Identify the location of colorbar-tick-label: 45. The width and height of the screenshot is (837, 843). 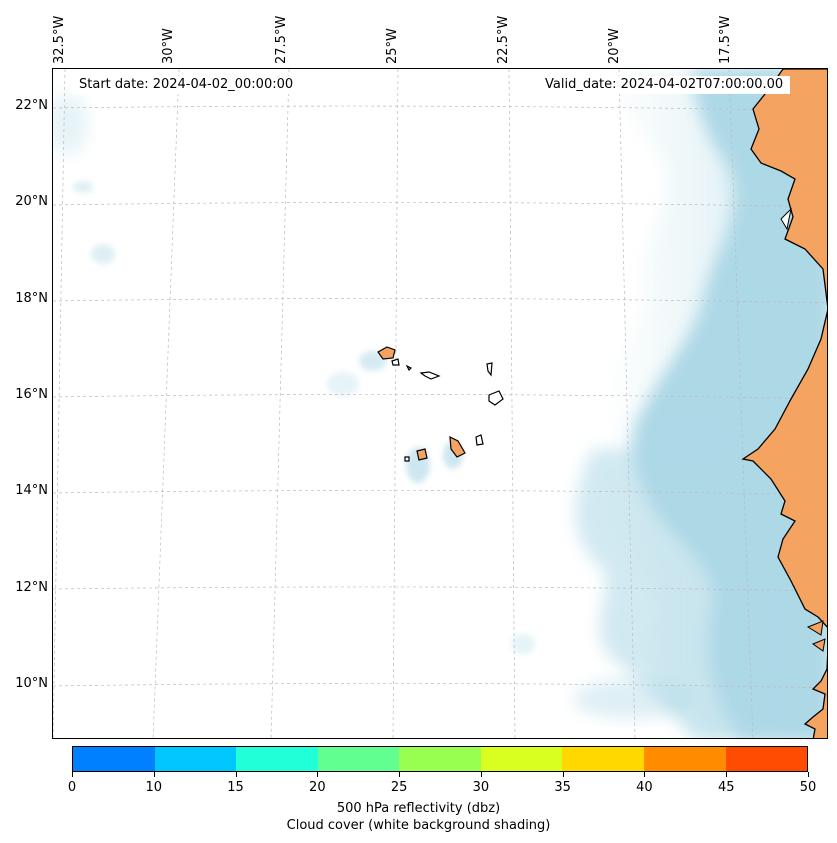
(726, 787).